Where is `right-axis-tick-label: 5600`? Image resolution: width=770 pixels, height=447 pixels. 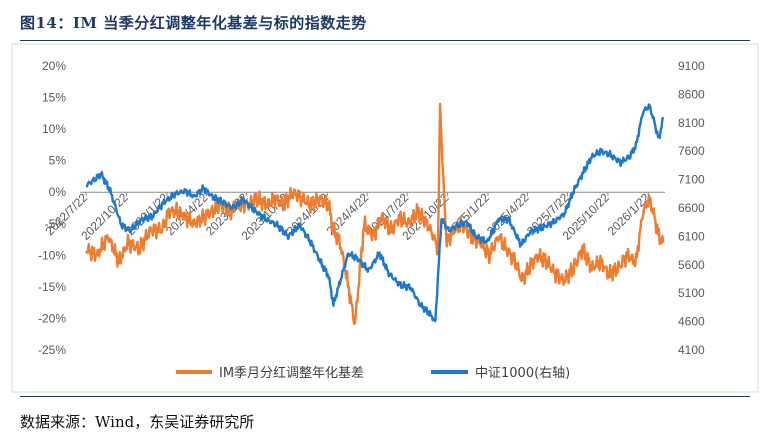 right-axis-tick-label: 5600 is located at coordinates (691, 265).